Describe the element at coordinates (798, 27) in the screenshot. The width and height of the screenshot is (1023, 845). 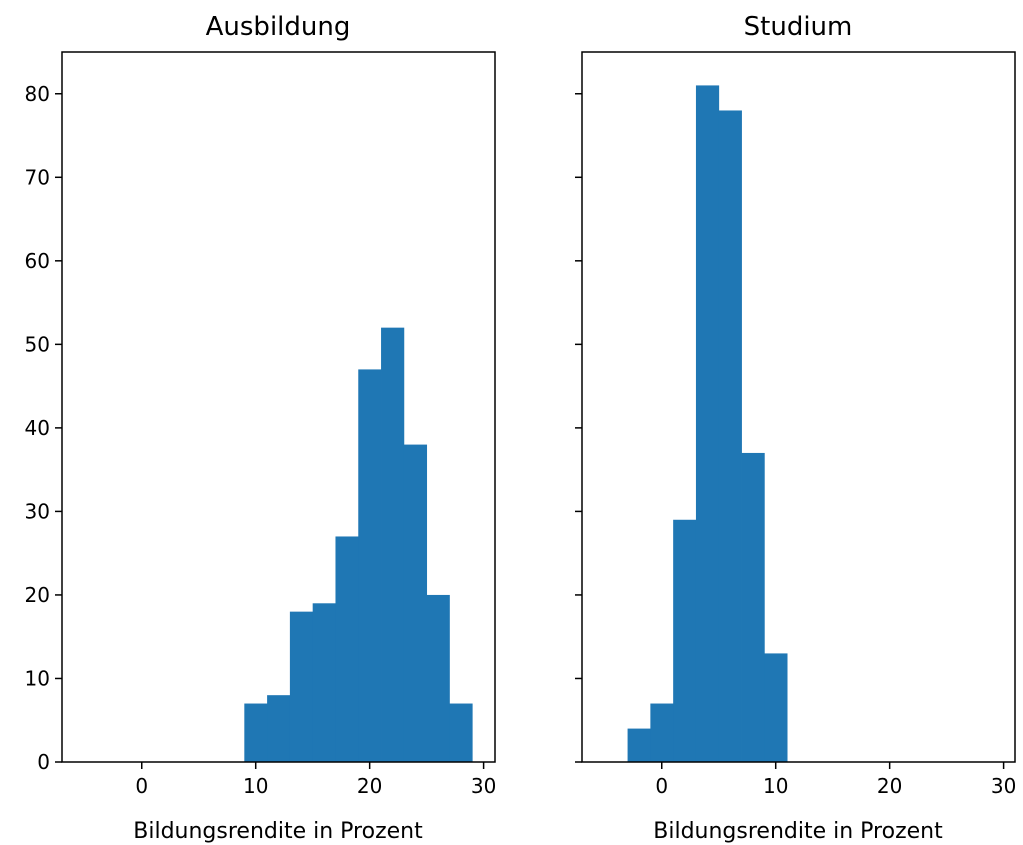
I see `chart-title: Studium` at that location.